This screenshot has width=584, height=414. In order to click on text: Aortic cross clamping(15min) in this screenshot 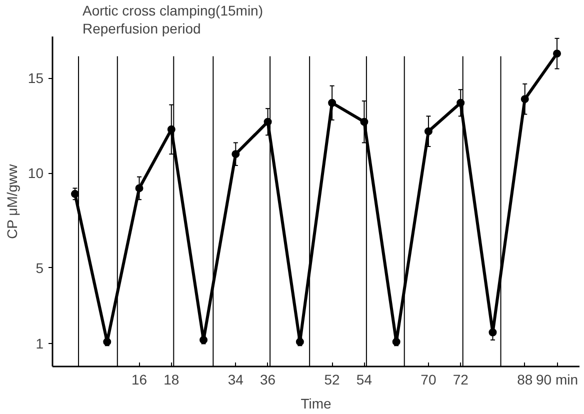, I will do `click(172, 10)`.